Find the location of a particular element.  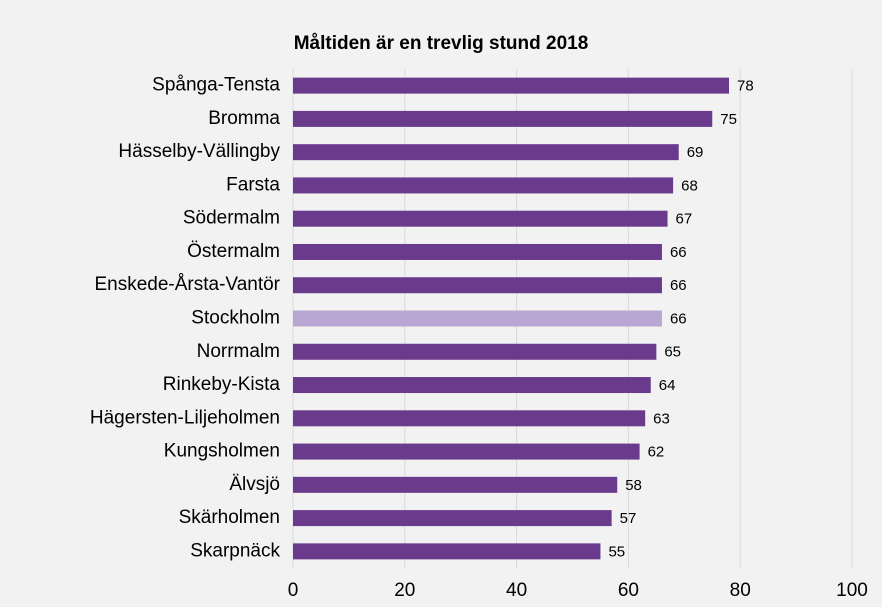

y-tick-label: Kungsholmen is located at coordinates (222, 451).